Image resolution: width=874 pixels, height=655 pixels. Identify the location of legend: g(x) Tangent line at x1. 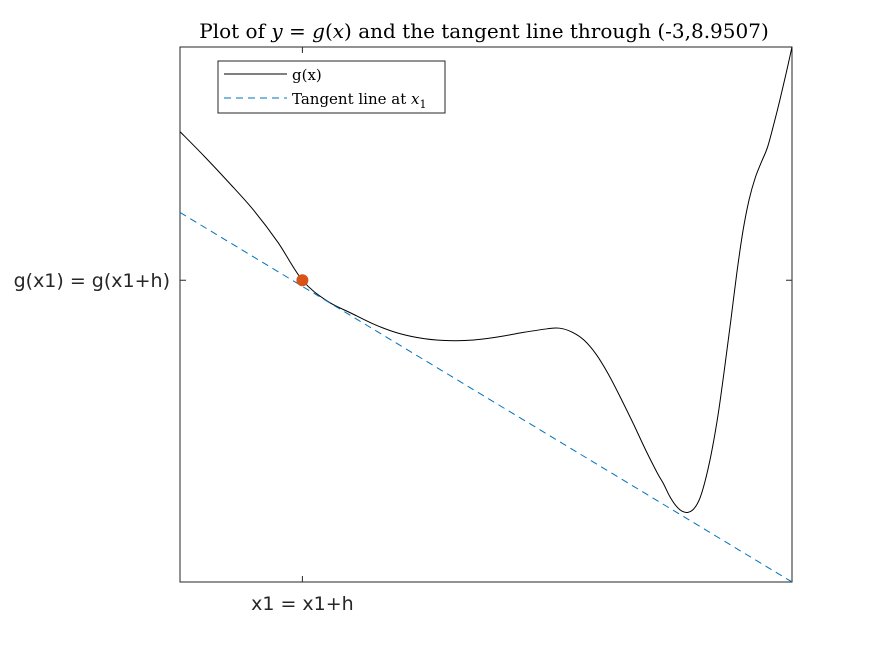
(331, 87).